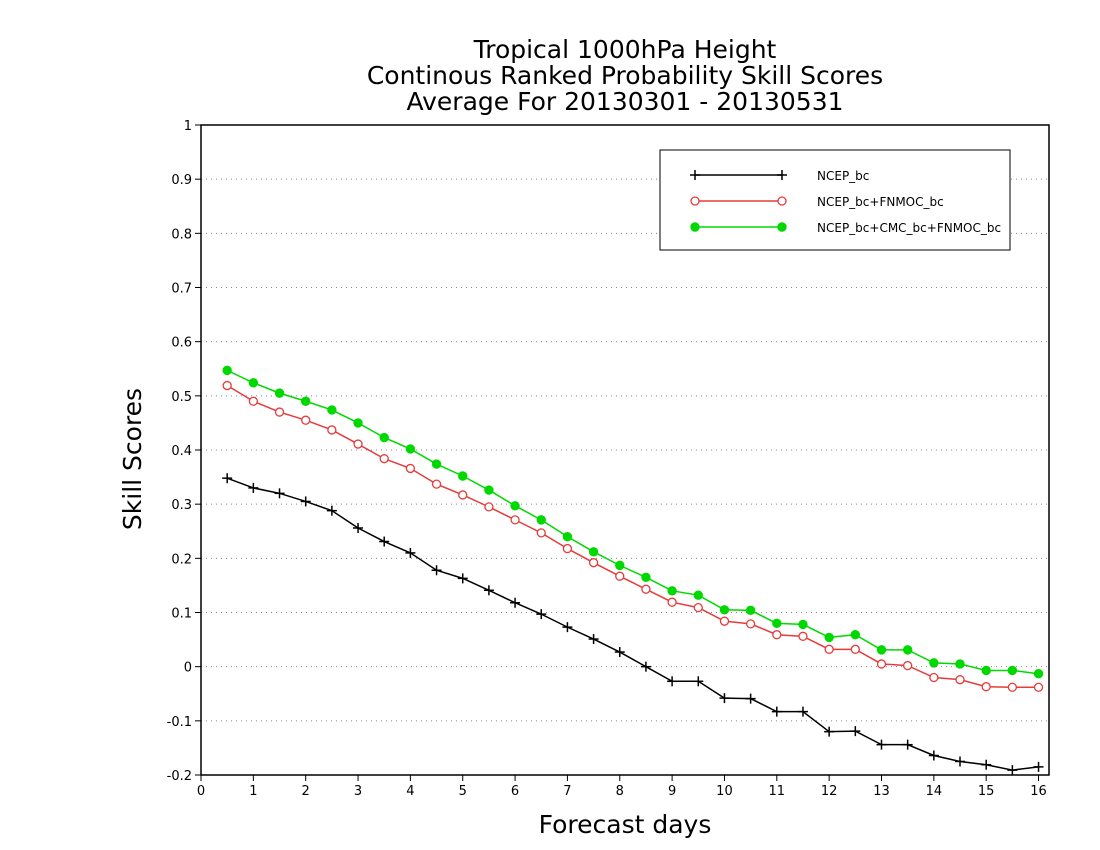  Describe the element at coordinates (881, 791) in the screenshot. I see `x-tick-label: 13` at that location.